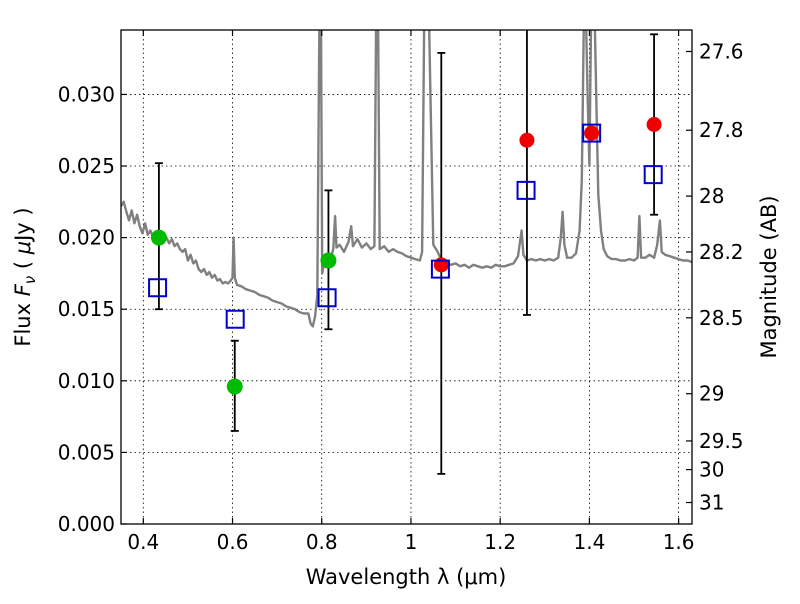 The width and height of the screenshot is (800, 604). Describe the element at coordinates (86, 524) in the screenshot. I see `y-tick-label: 0.000` at that location.